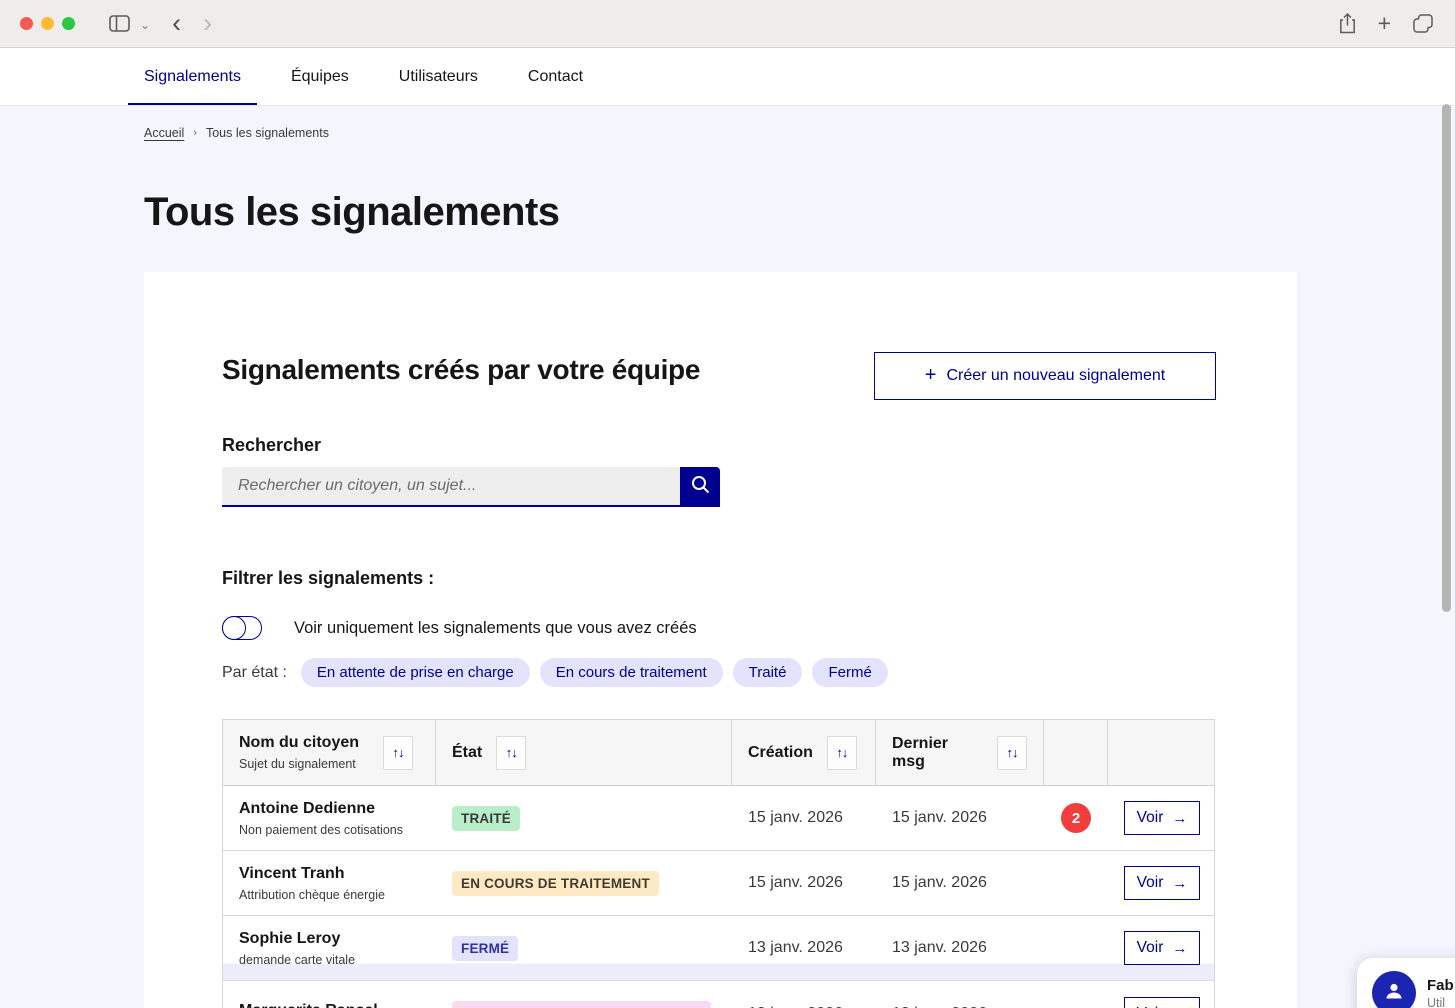 The height and width of the screenshot is (1008, 1455). I want to click on header-sujet: Sujet du signalement, so click(297, 764).